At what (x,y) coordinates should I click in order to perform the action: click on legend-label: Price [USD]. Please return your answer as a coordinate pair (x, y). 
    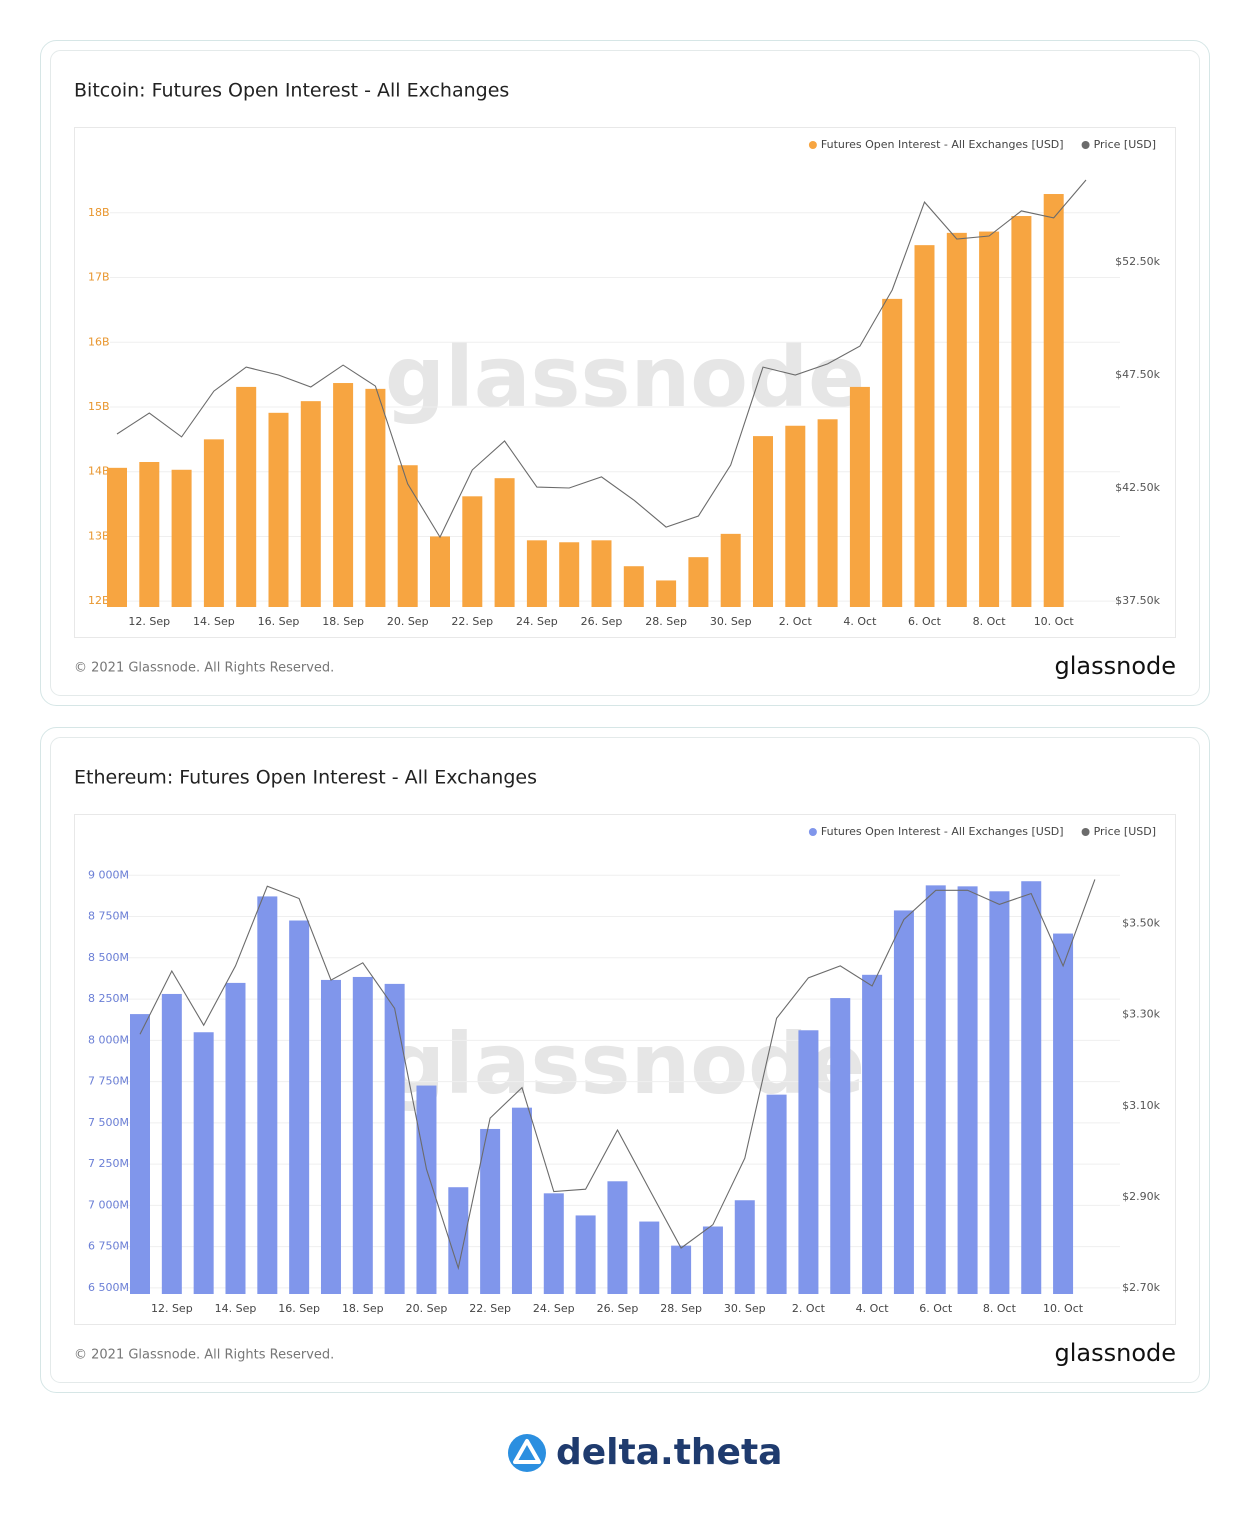
    Looking at the image, I should click on (1125, 831).